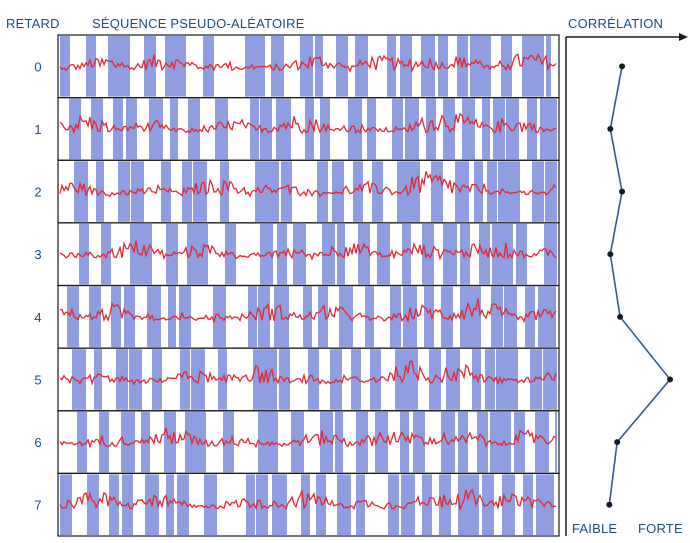 This screenshot has width=690, height=543. What do you see at coordinates (37, 379) in the screenshot?
I see `delay-label: 5` at bounding box center [37, 379].